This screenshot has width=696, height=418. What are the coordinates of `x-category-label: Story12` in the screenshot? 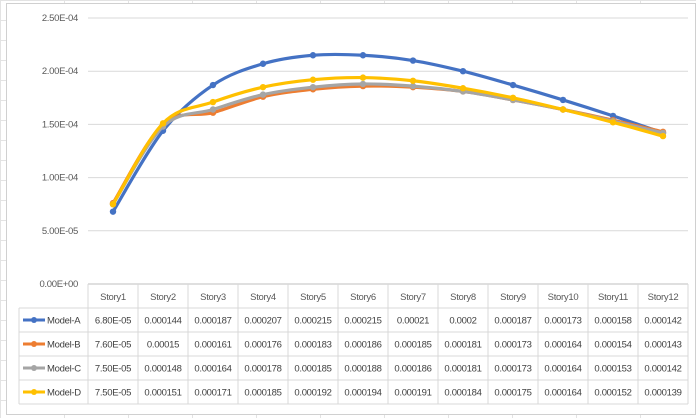 It's located at (663, 297).